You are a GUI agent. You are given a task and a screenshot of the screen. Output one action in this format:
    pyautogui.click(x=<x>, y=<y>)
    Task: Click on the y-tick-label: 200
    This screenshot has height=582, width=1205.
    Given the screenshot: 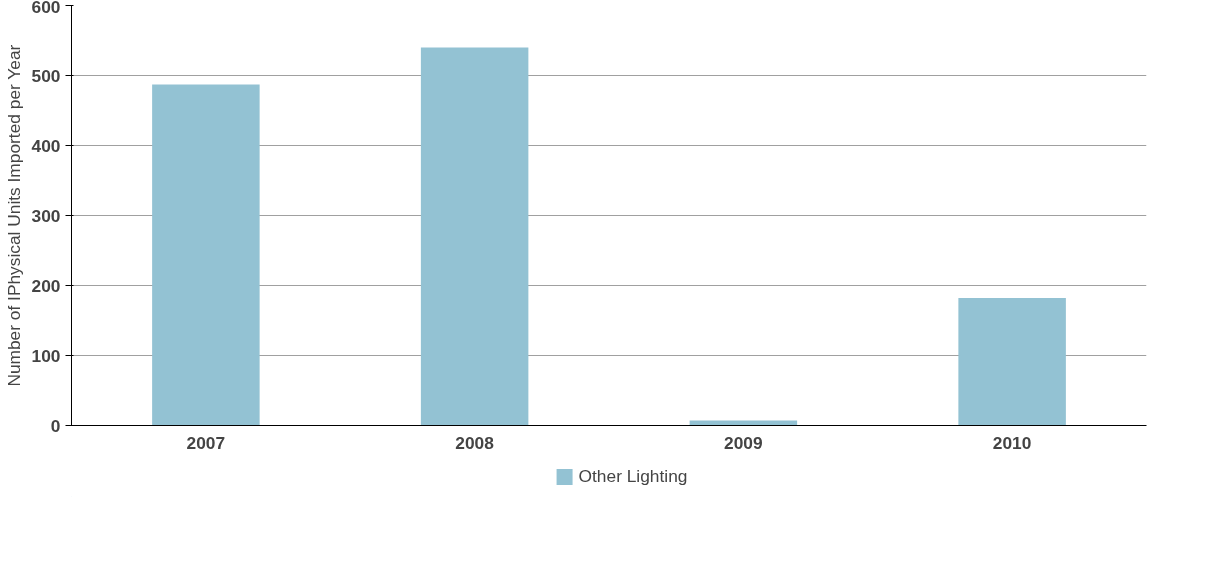 What is the action you would take?
    pyautogui.click(x=46, y=285)
    